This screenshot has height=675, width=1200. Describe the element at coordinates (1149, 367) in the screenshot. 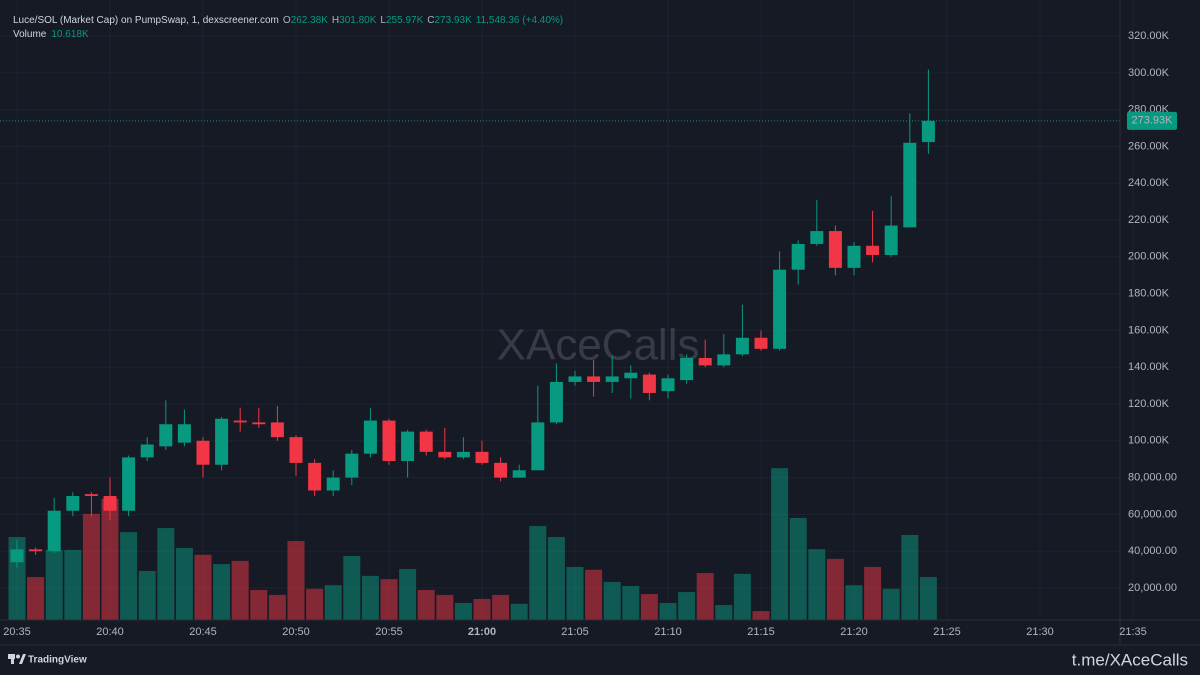

I see `y-tick-label: 140.00K` at that location.